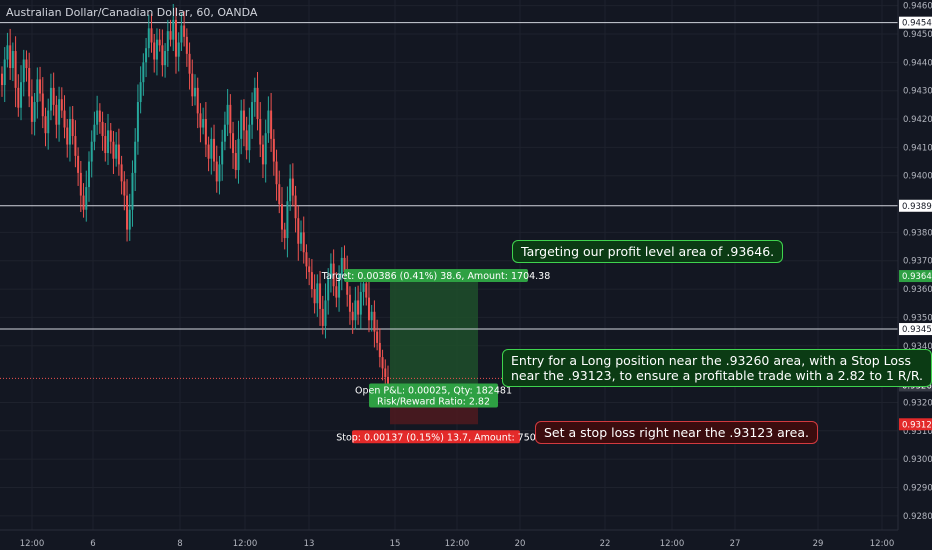  I want to click on time-tick-label: 8, so click(179, 544).